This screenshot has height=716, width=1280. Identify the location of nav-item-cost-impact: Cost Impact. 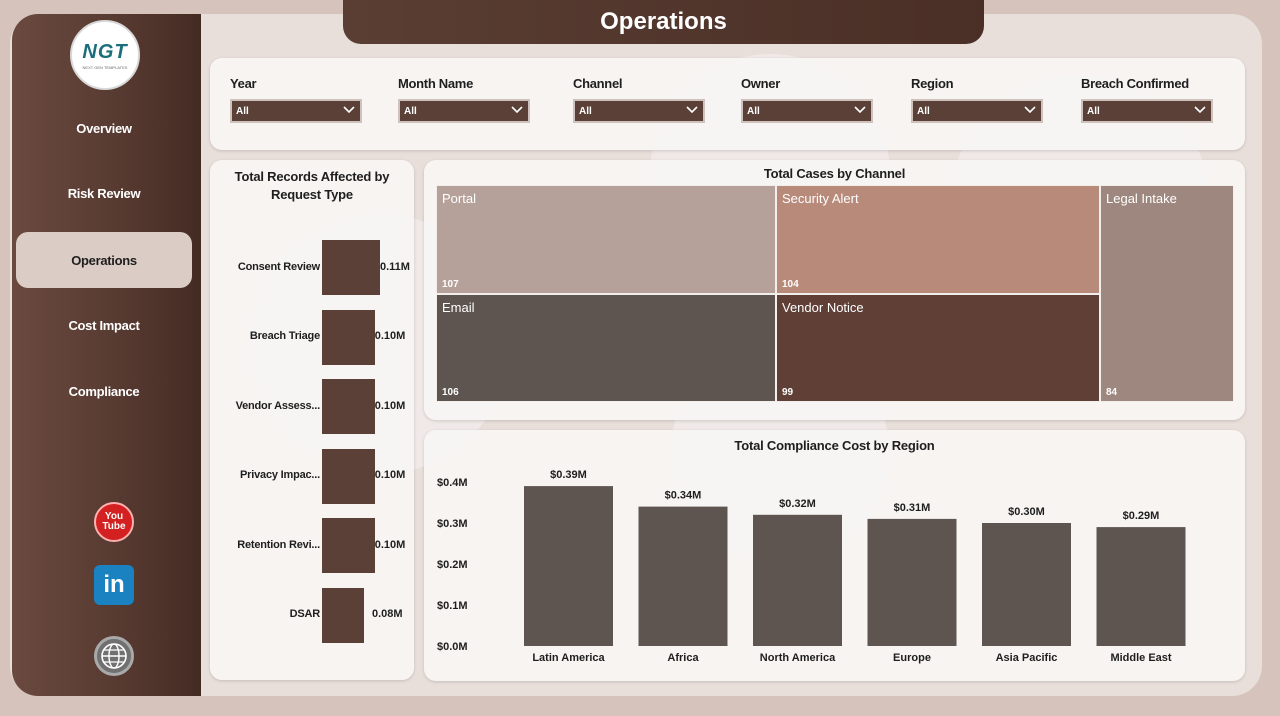
(104, 325).